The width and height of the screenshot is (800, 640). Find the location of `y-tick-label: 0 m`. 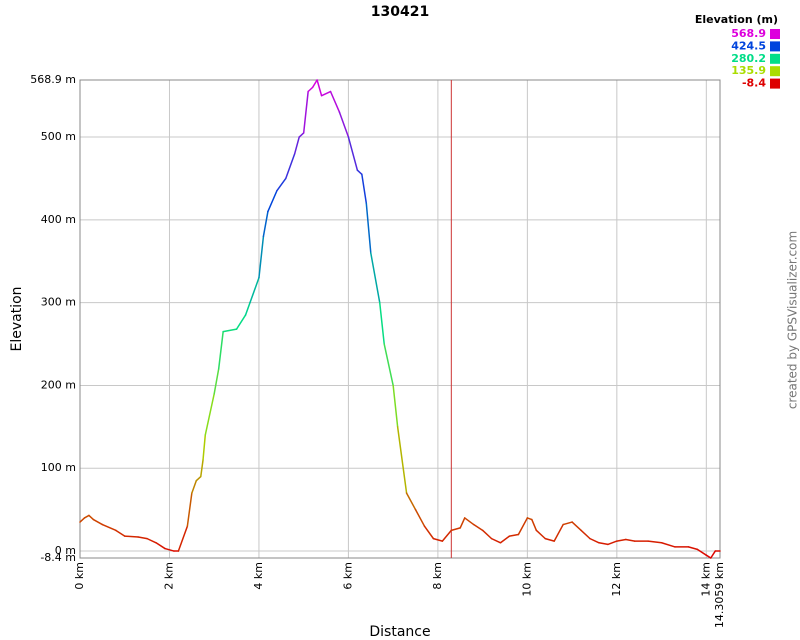

y-tick-label: 0 m is located at coordinates (65, 550).